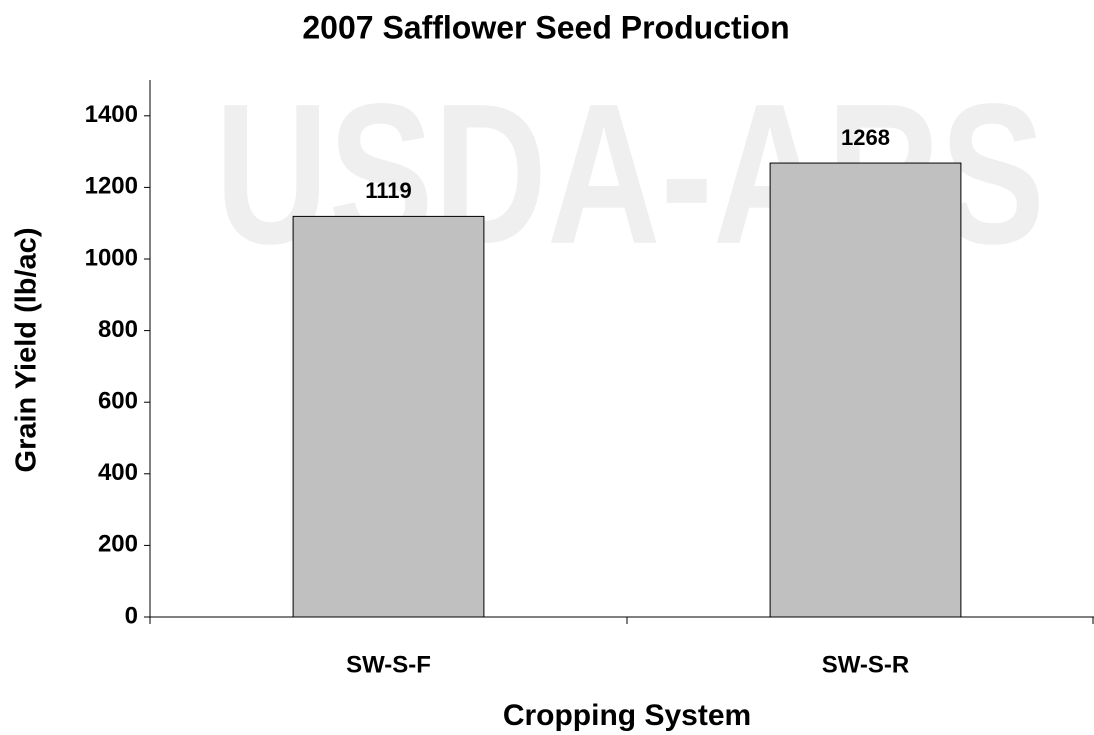  Describe the element at coordinates (131, 615) in the screenshot. I see `y-tick-label: 0` at that location.